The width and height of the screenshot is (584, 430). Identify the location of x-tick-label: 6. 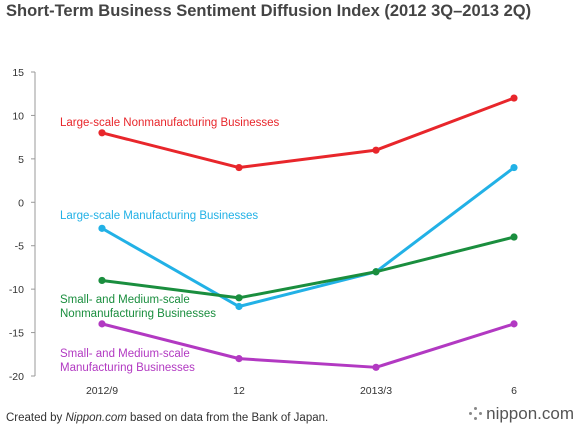
(514, 391).